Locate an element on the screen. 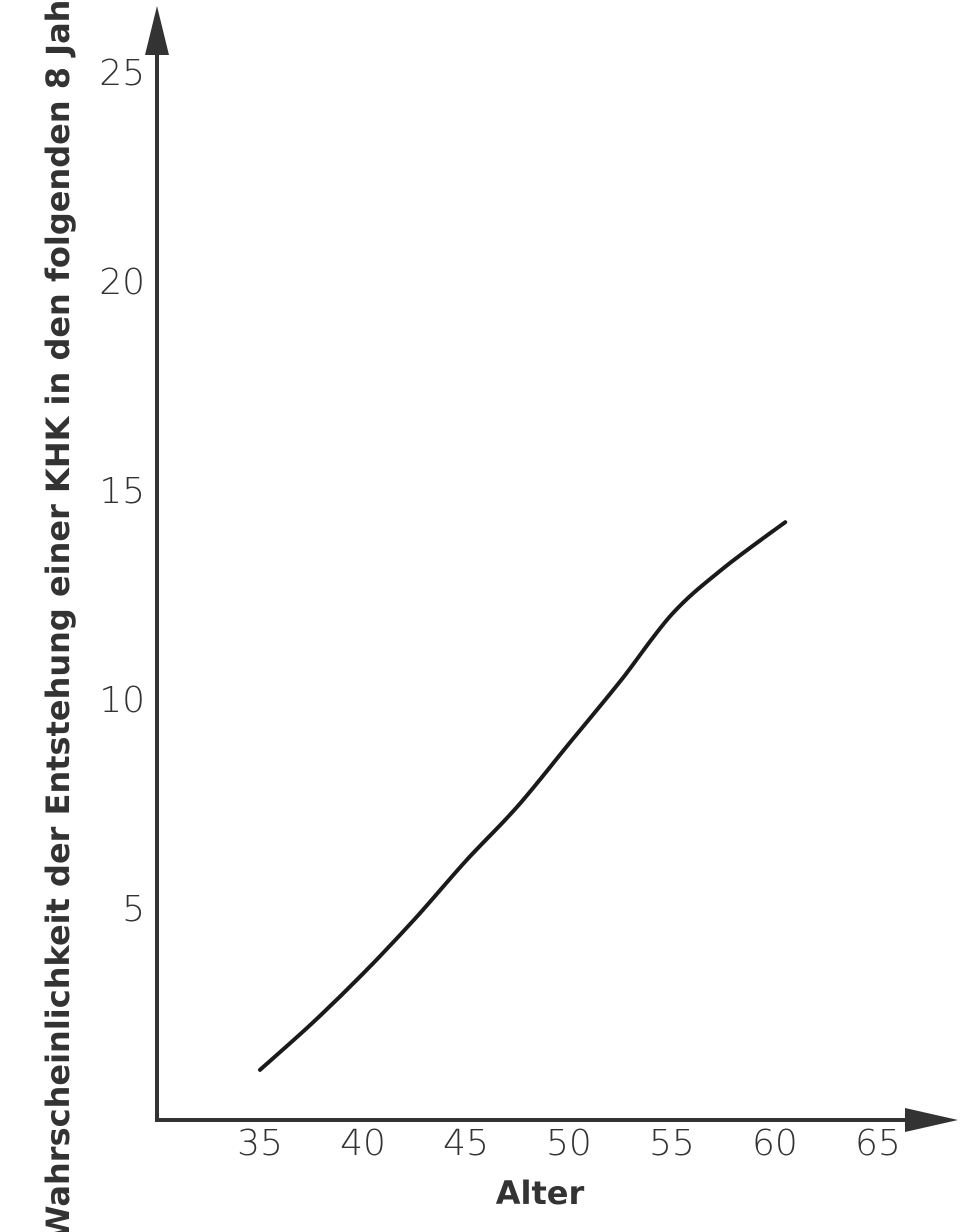  x-tick-label: 65 is located at coordinates (878, 1143).